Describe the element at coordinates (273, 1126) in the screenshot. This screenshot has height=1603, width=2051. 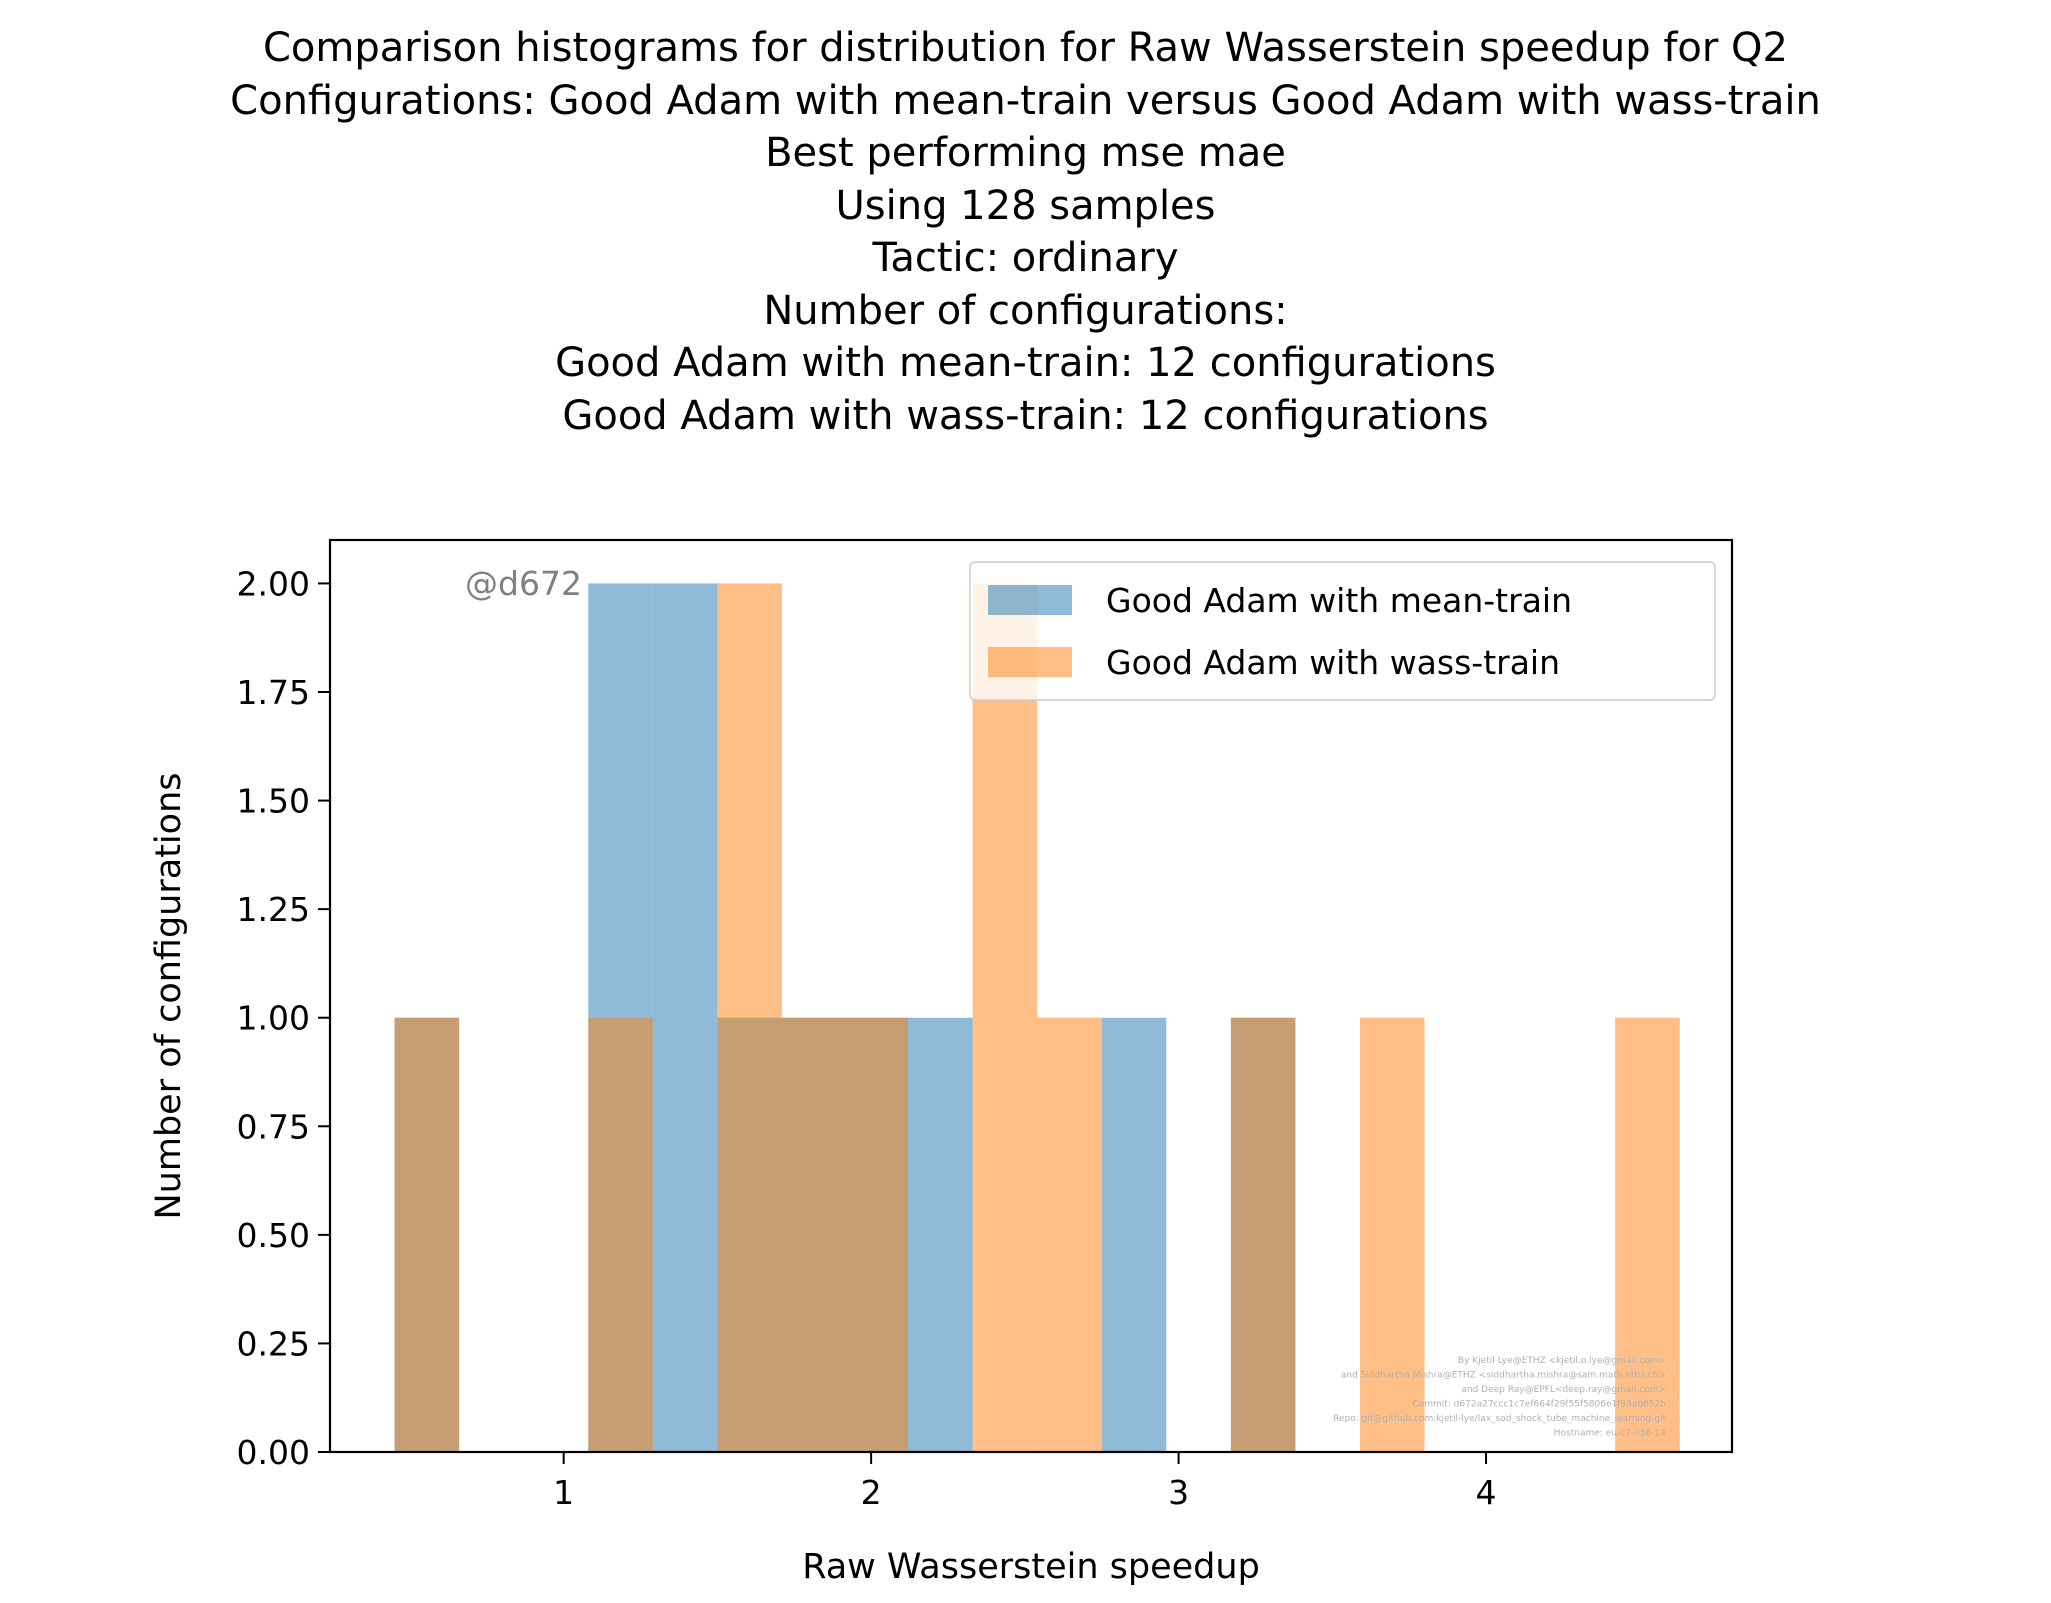
I see `y-tick-label: 0.75` at that location.